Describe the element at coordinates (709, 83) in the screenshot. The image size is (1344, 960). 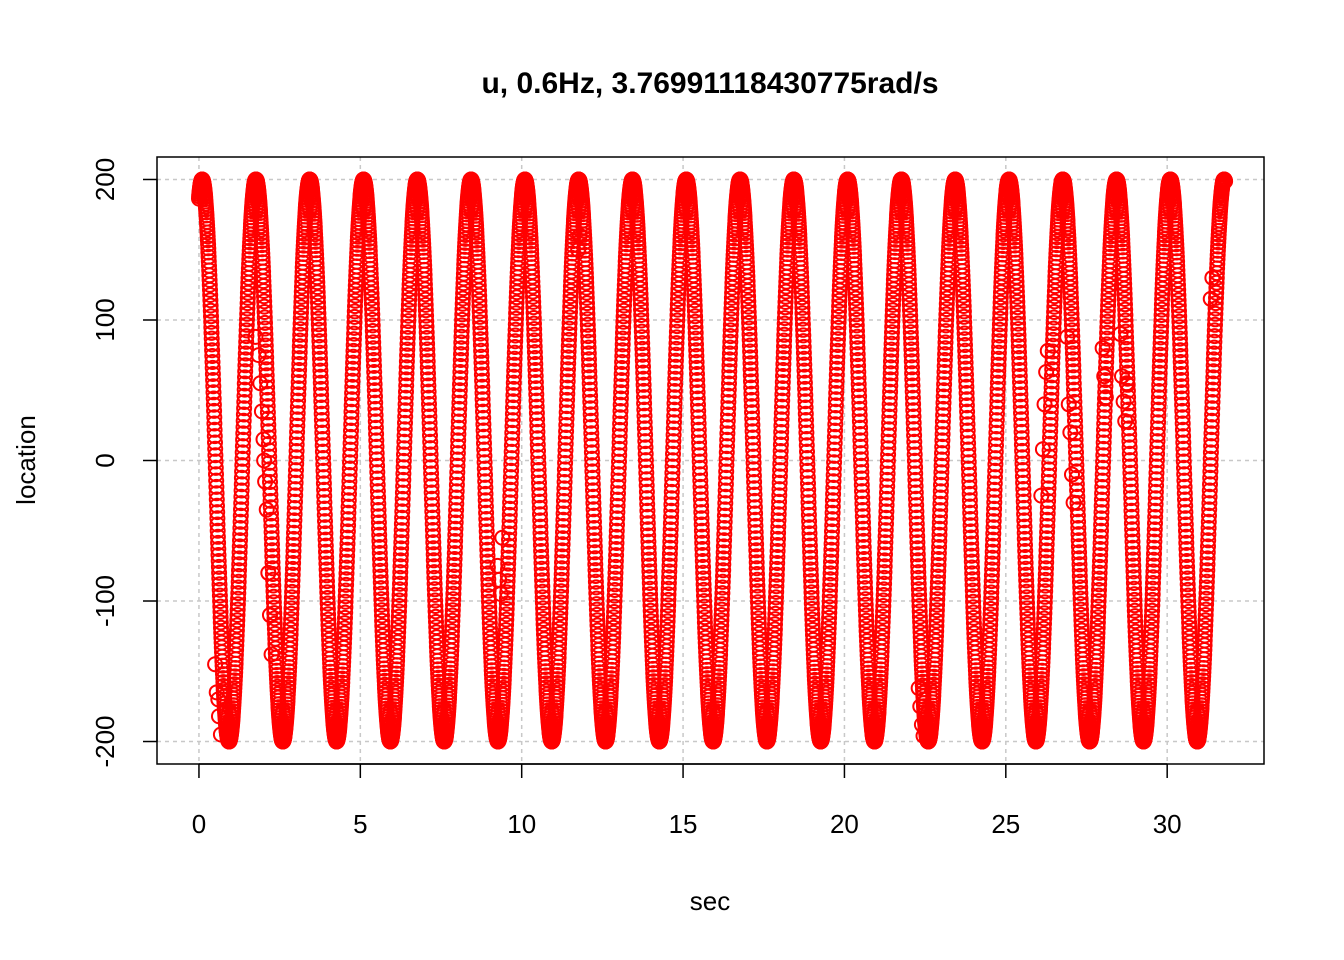
I see `chart-title: u, 0.6Hz, 3.76991118430775rad/s` at that location.